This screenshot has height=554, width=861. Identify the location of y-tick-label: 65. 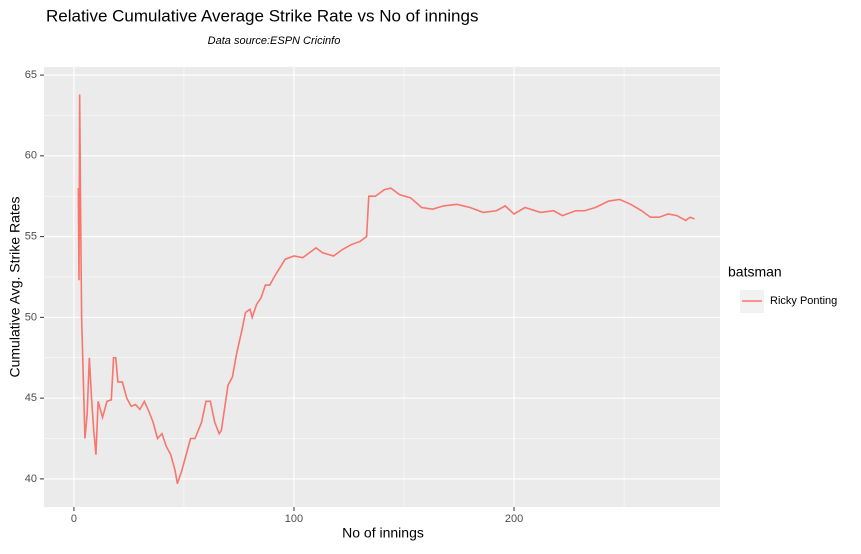
(31, 75).